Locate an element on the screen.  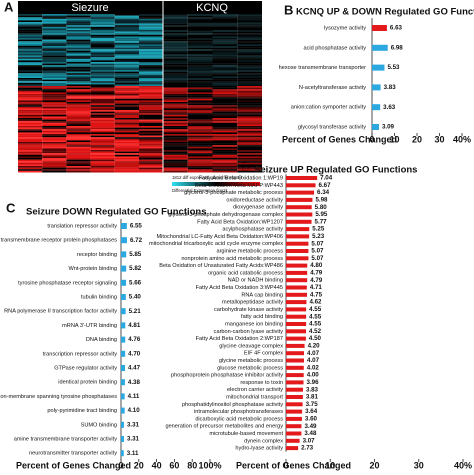
value-label: 5.40 is located at coordinates (135, 297).